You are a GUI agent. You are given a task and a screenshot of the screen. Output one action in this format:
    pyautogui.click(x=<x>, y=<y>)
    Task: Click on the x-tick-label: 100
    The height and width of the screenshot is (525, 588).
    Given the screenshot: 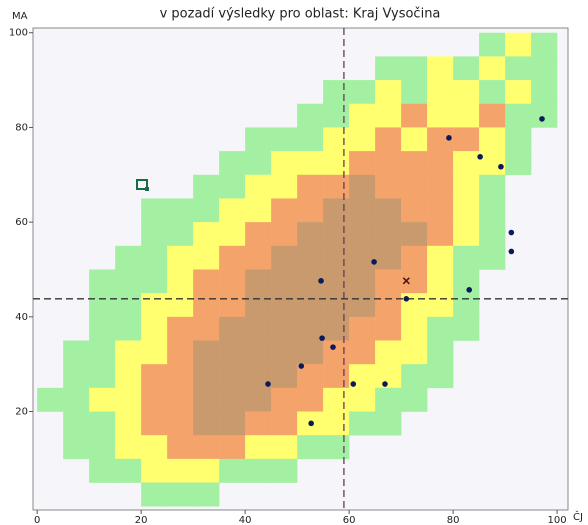 What is the action you would take?
    pyautogui.click(x=557, y=520)
    